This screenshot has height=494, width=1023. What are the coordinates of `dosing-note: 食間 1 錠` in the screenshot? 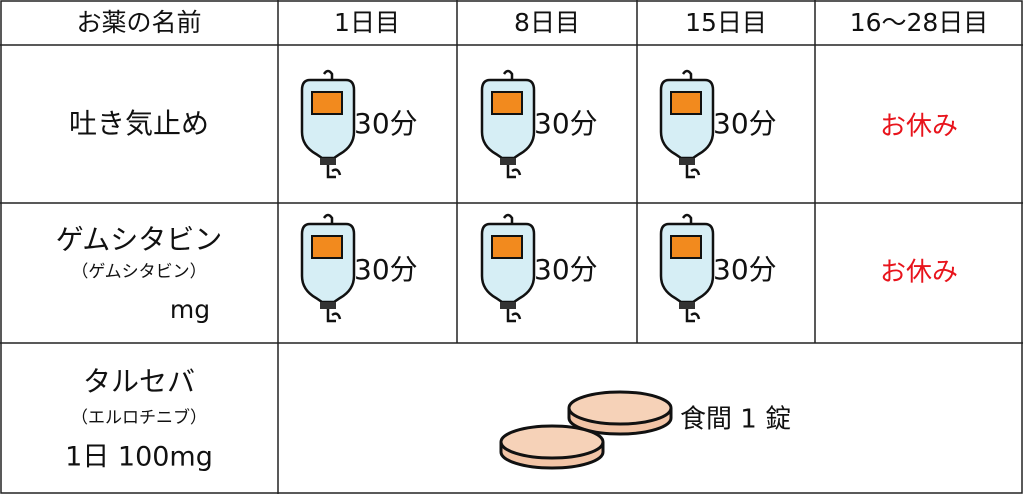 It's located at (735, 420).